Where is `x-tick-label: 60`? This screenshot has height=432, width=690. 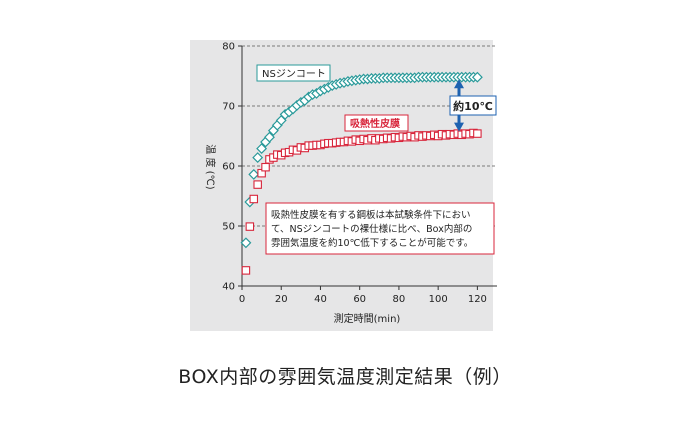
x-tick-label: 60 is located at coordinates (359, 299).